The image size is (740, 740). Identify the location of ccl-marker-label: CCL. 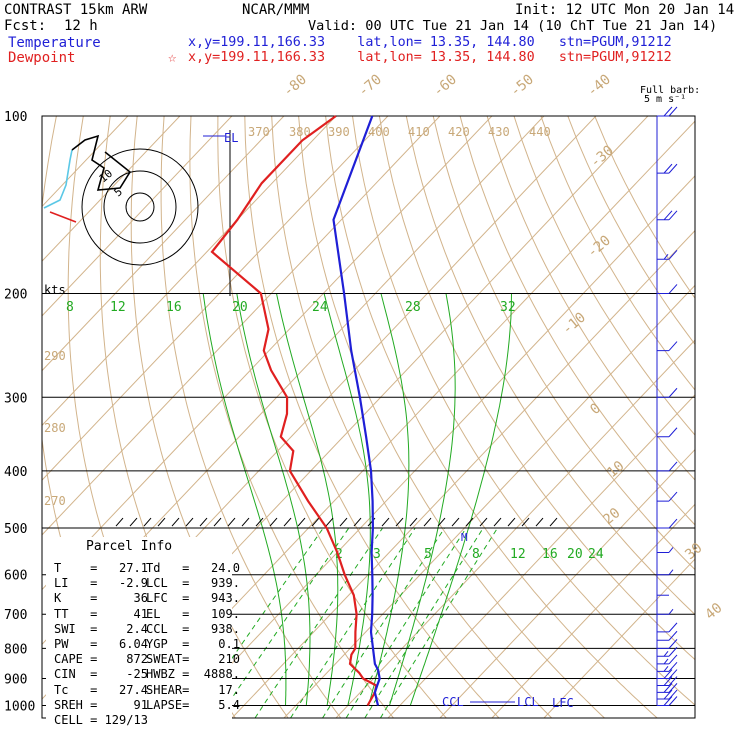
(453, 702).